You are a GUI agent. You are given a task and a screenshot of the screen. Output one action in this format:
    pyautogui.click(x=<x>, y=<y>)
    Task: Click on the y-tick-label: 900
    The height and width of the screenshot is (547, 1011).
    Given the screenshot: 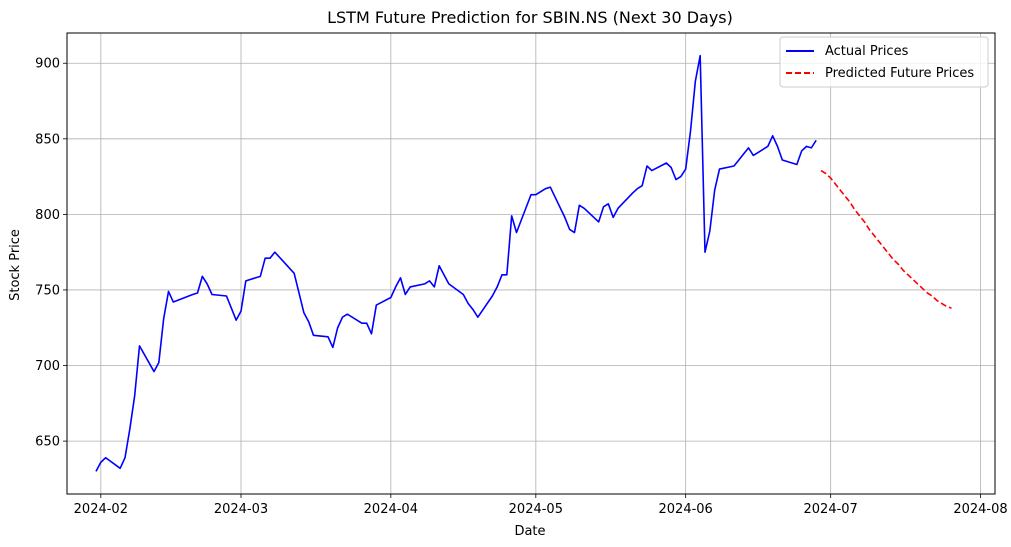 What is the action you would take?
    pyautogui.click(x=47, y=64)
    